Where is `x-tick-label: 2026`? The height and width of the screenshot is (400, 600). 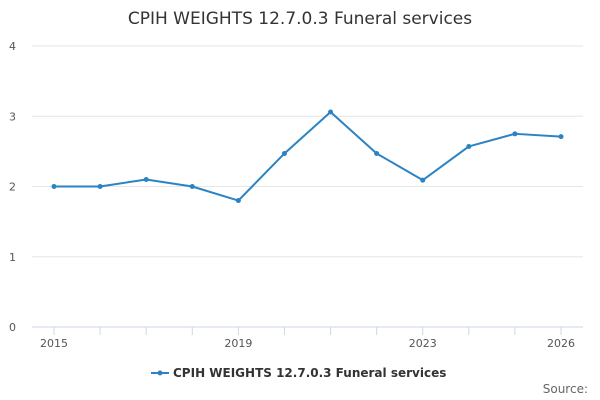
x-tick-label: 2026 is located at coordinates (561, 343).